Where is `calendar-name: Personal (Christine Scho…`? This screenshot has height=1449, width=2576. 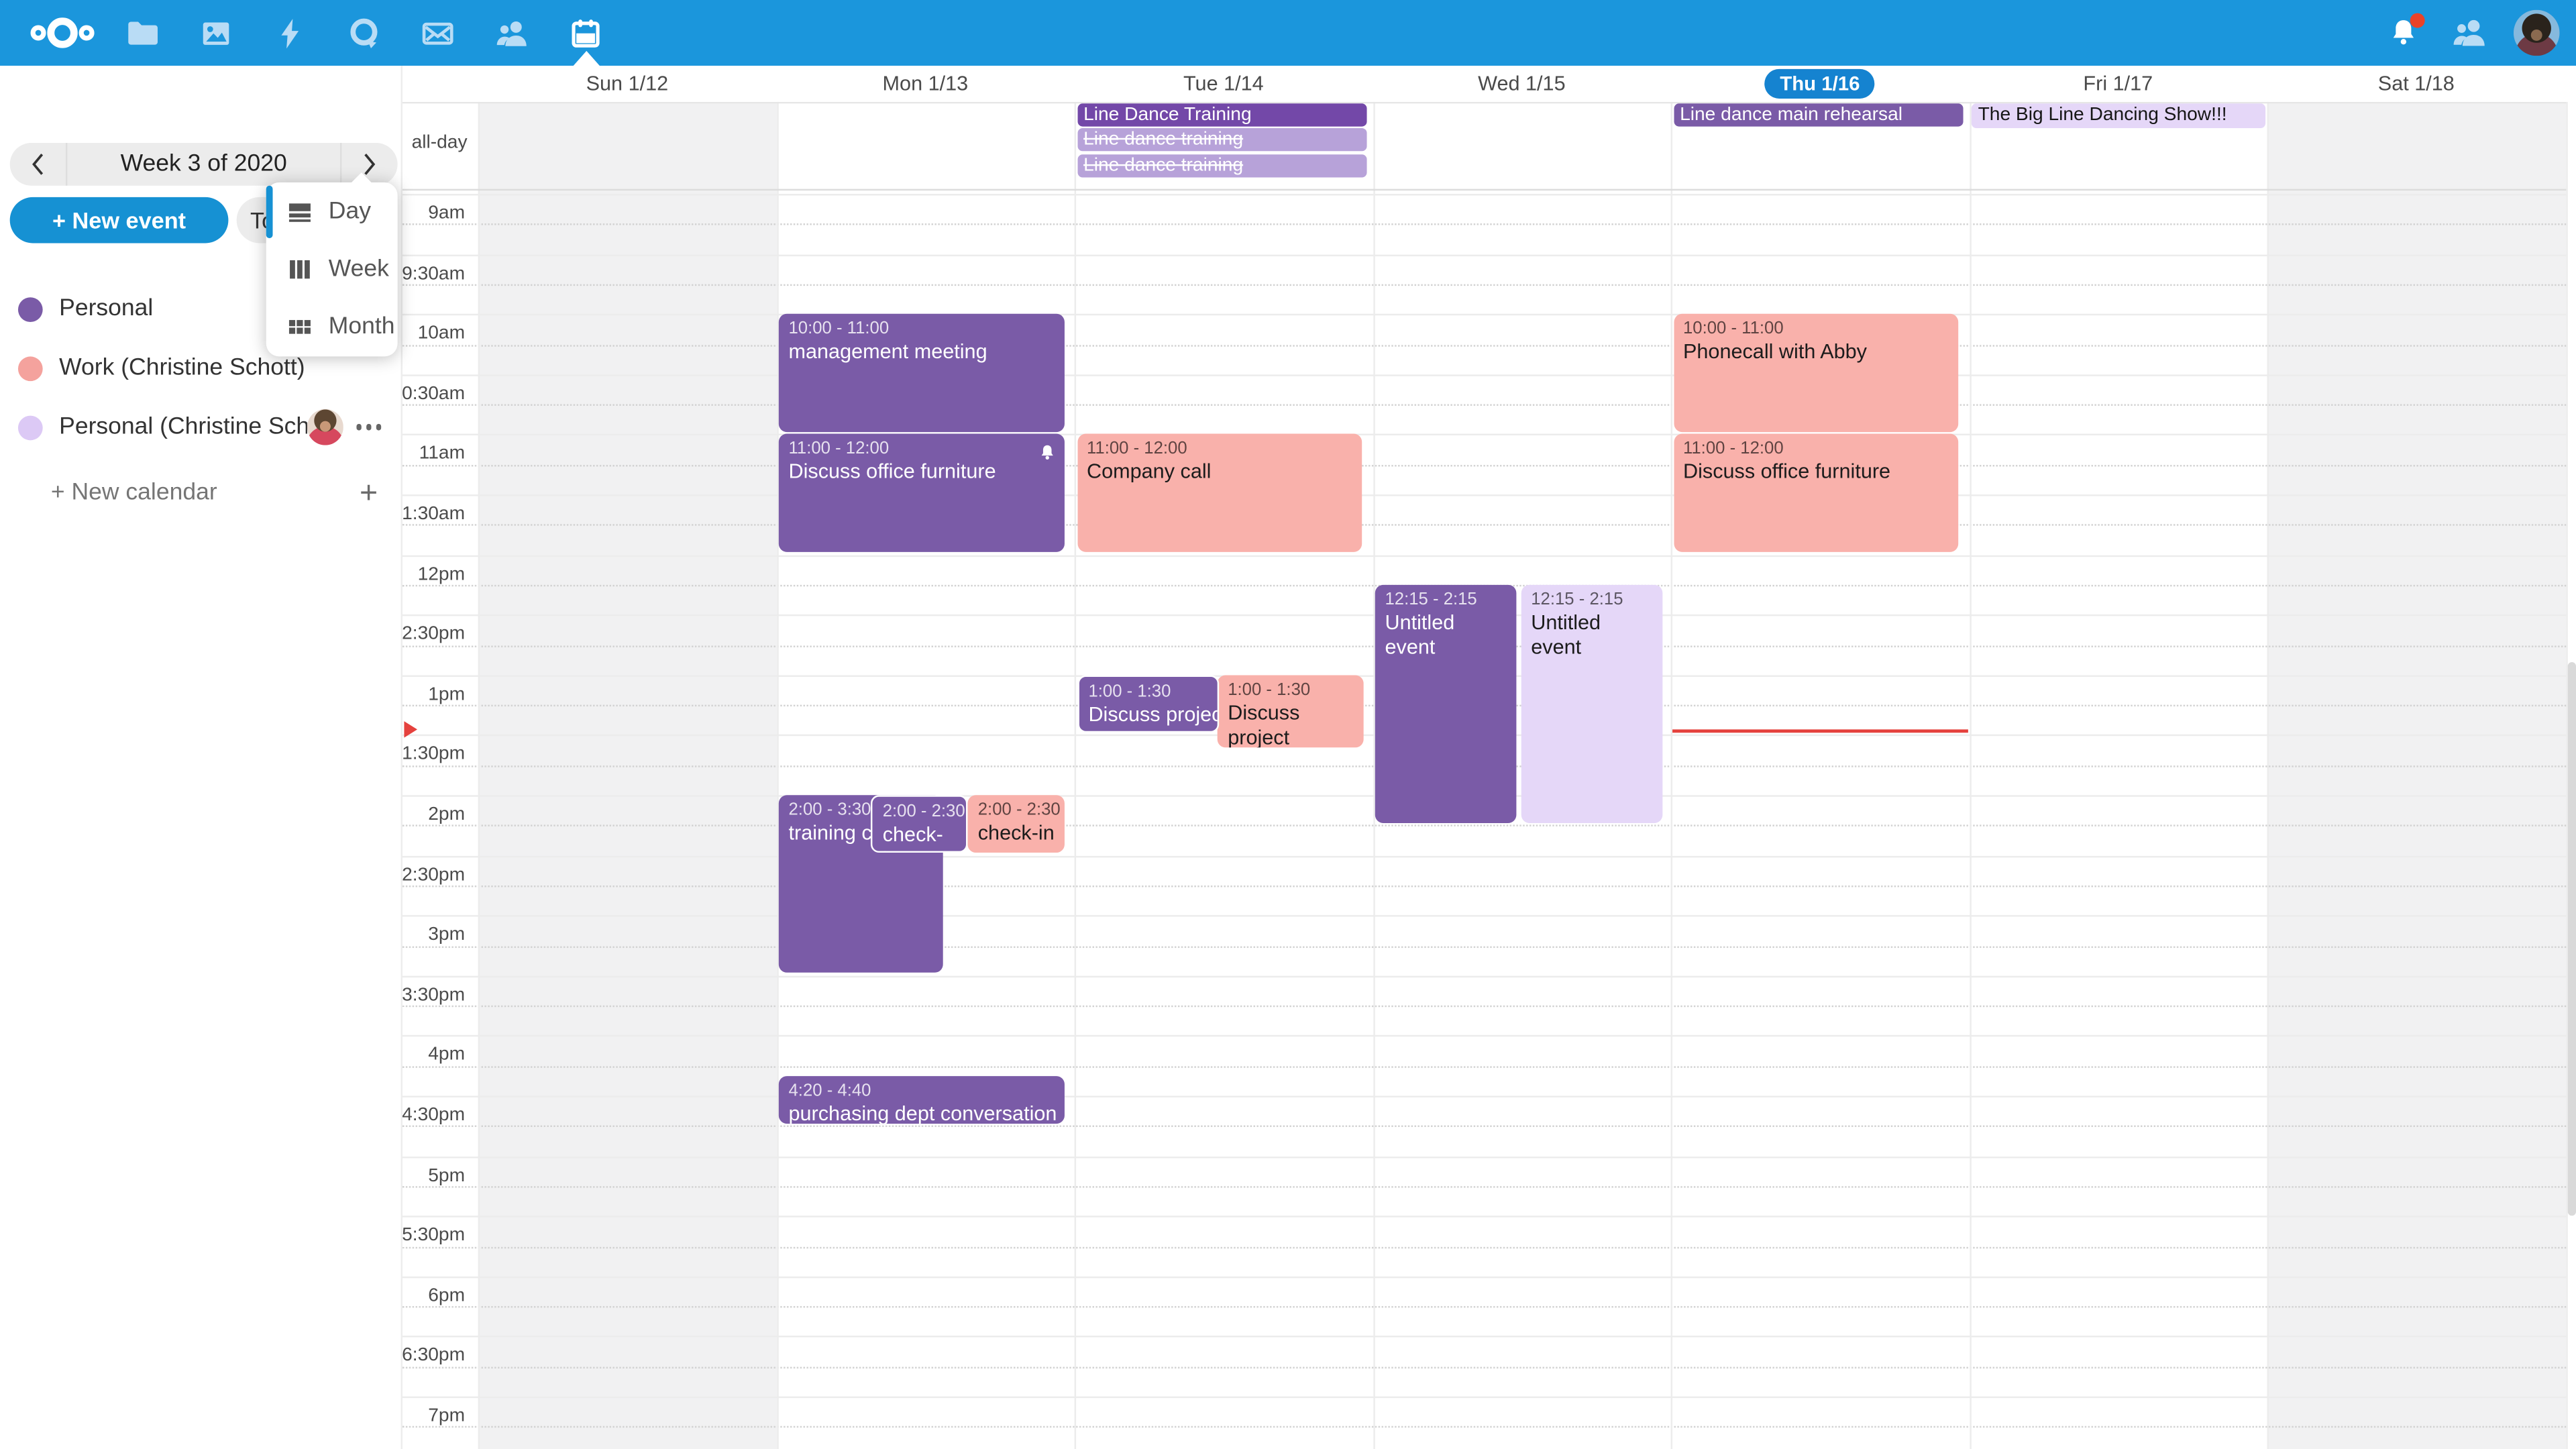 calendar-name: Personal (Christine Scho… is located at coordinates (183, 427).